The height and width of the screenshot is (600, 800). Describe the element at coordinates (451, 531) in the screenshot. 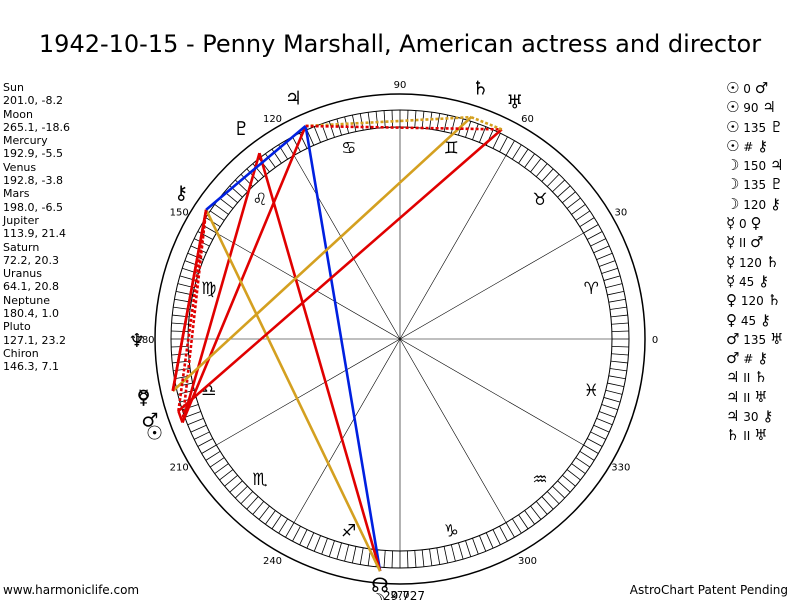

I see `zodiac-sign-glyph: ♑` at that location.